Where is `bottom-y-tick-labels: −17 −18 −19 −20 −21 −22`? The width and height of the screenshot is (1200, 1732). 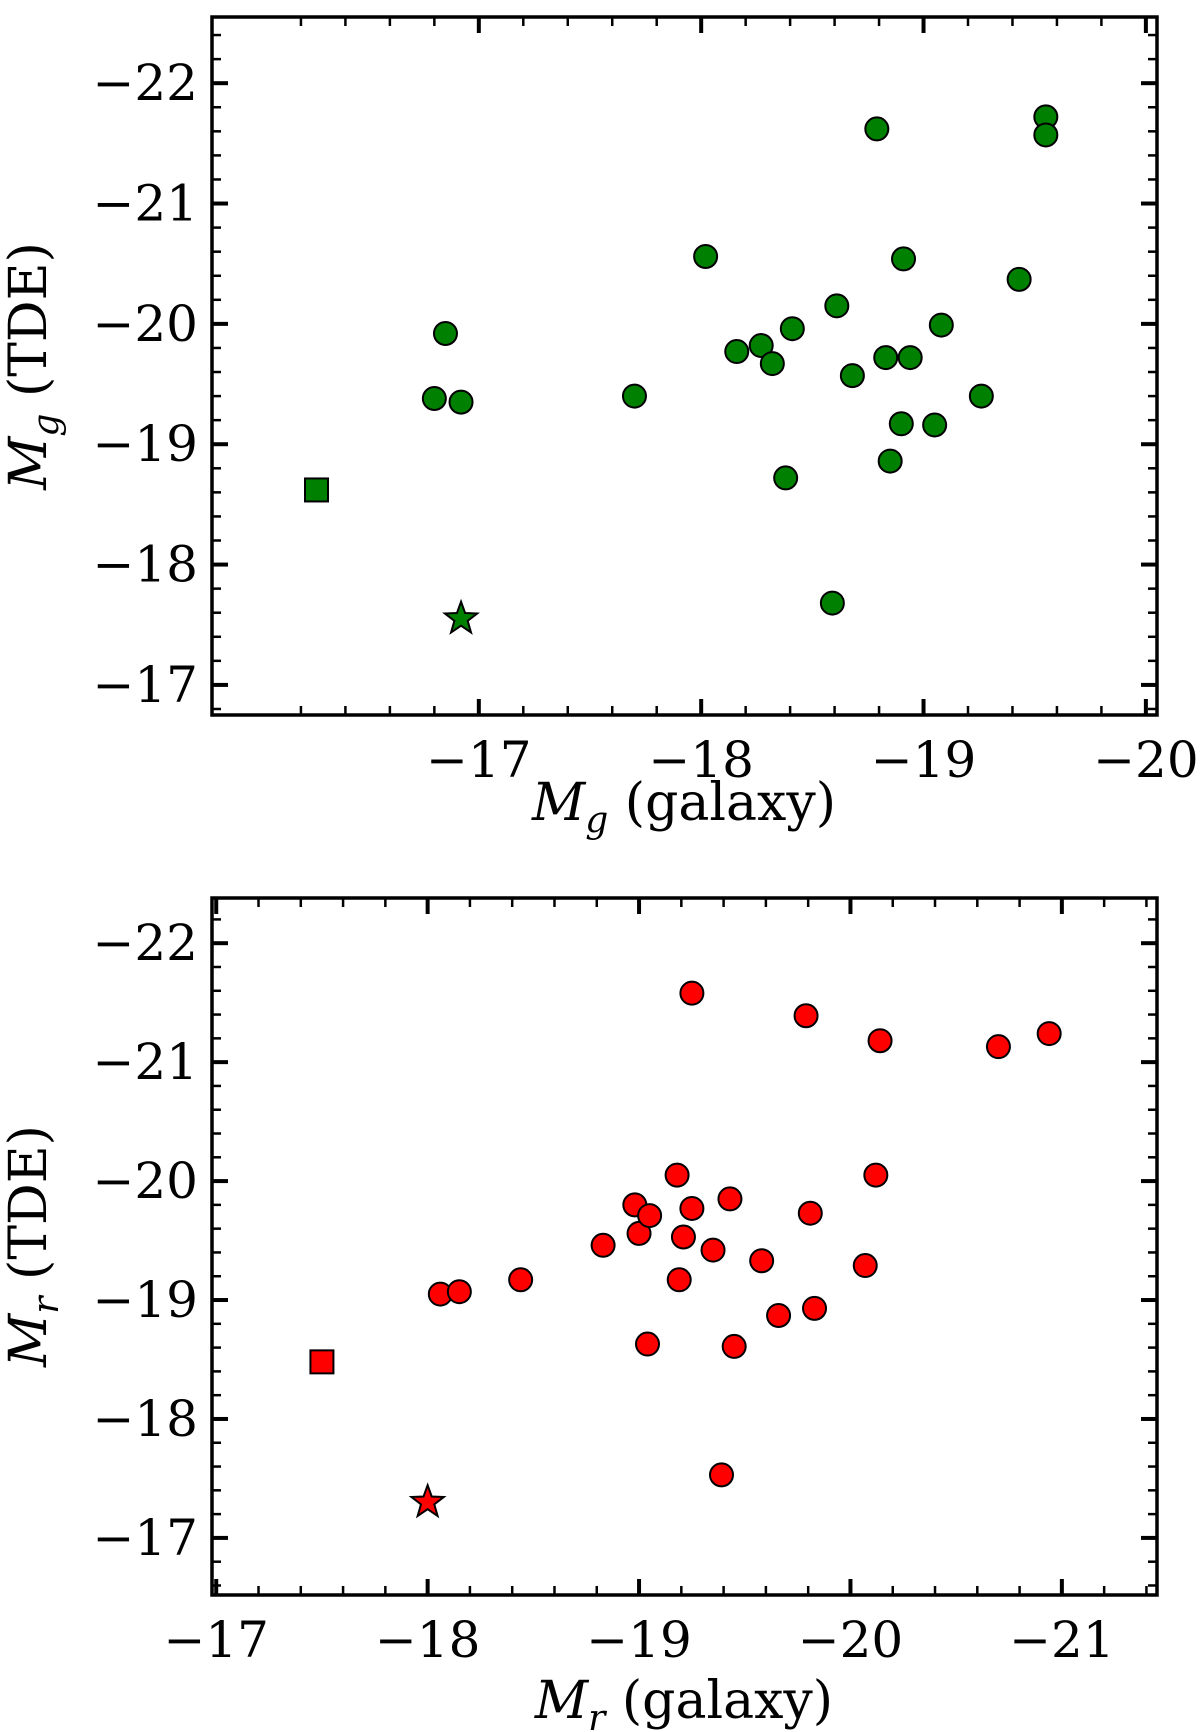
bottom-y-tick-labels: −17 −18 −19 −20 −21 −22 is located at coordinates (145, 1240).